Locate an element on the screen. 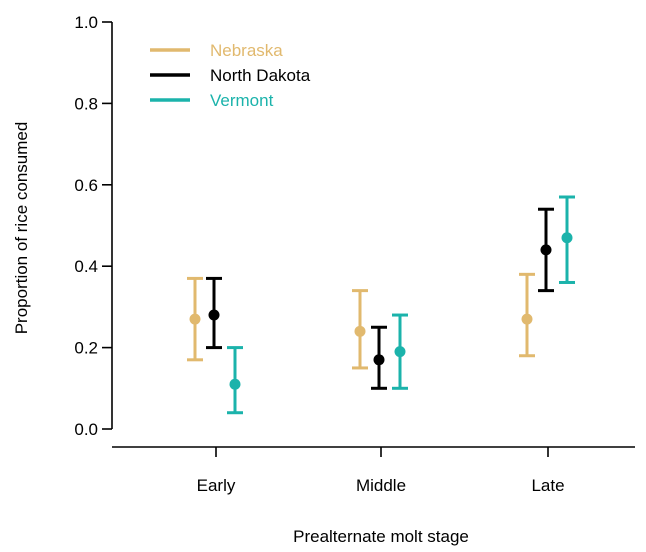 The image size is (646, 552). x-tick-label: Early is located at coordinates (216, 485).